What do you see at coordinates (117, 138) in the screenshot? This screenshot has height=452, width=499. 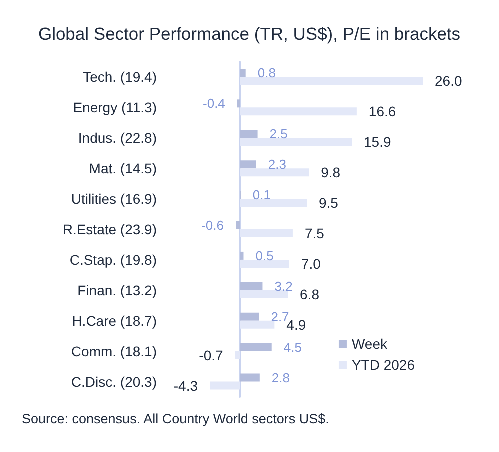 I see `y-tick-label: Indus. (22.8)` at bounding box center [117, 138].